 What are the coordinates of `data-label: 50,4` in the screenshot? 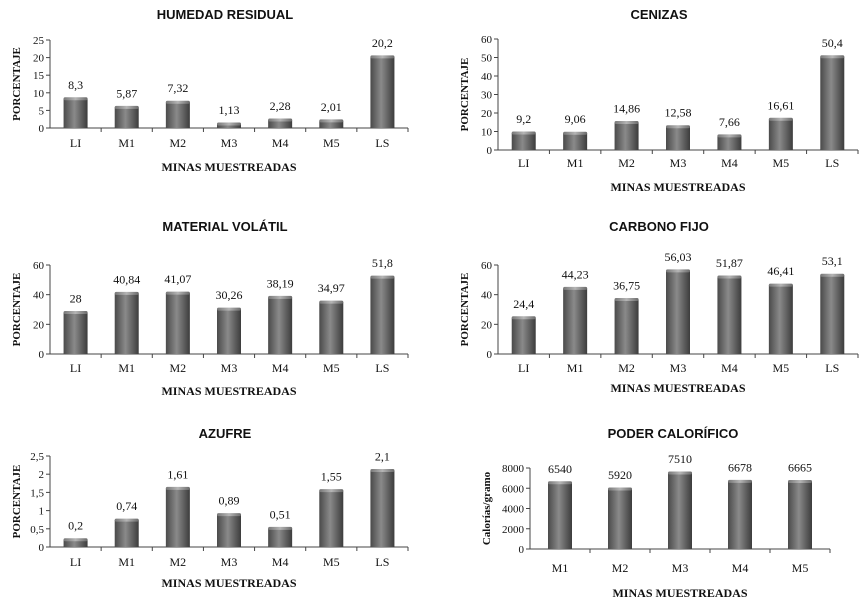 It's located at (832, 43).